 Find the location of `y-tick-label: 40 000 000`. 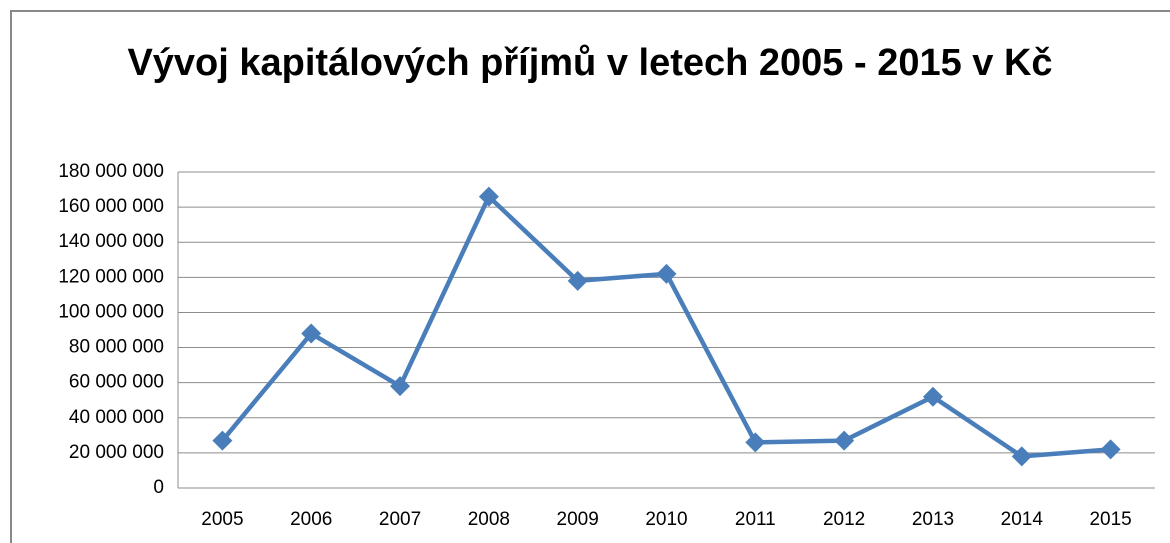

y-tick-label: 40 000 000 is located at coordinates (116, 417).